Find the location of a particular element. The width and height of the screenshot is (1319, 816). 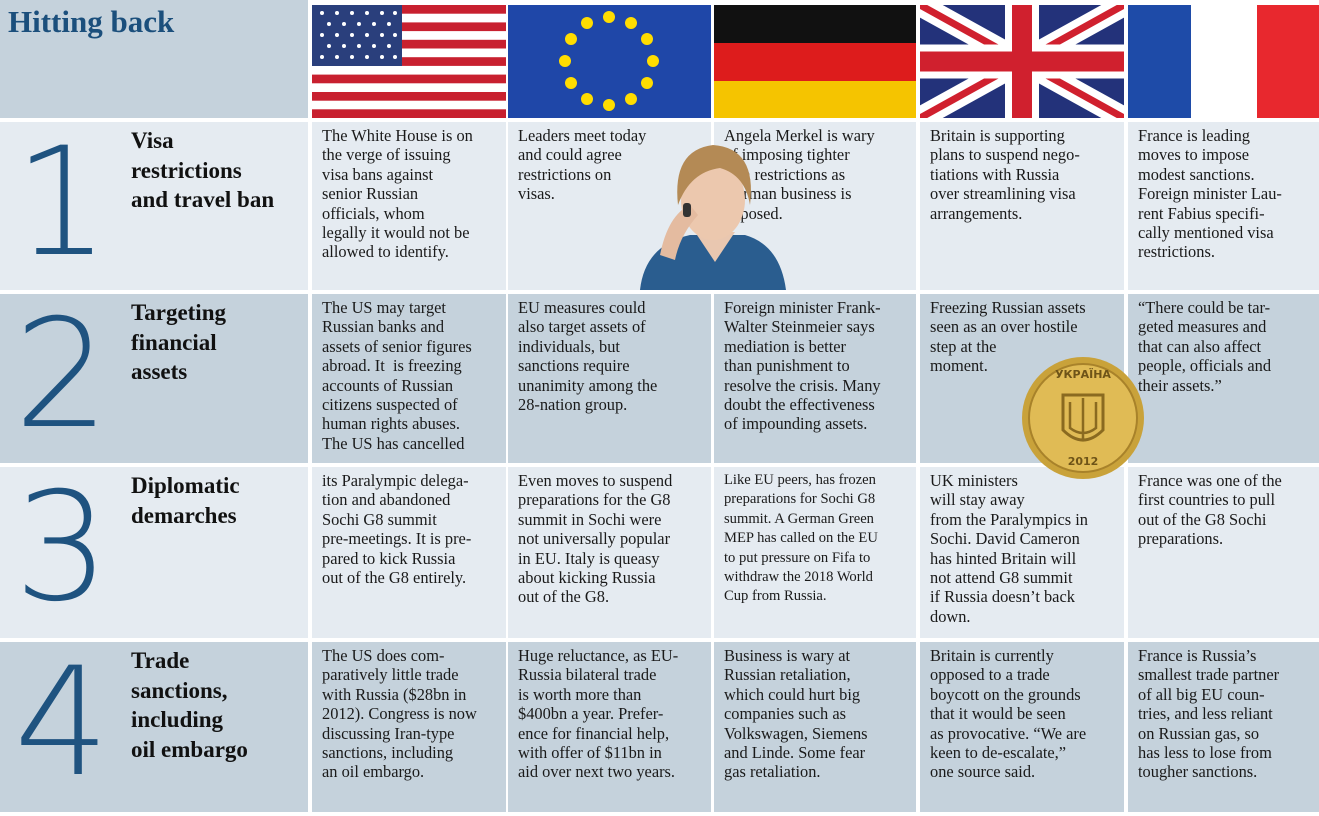

text-line: France is Russia’s is located at coordinates (1197, 655).